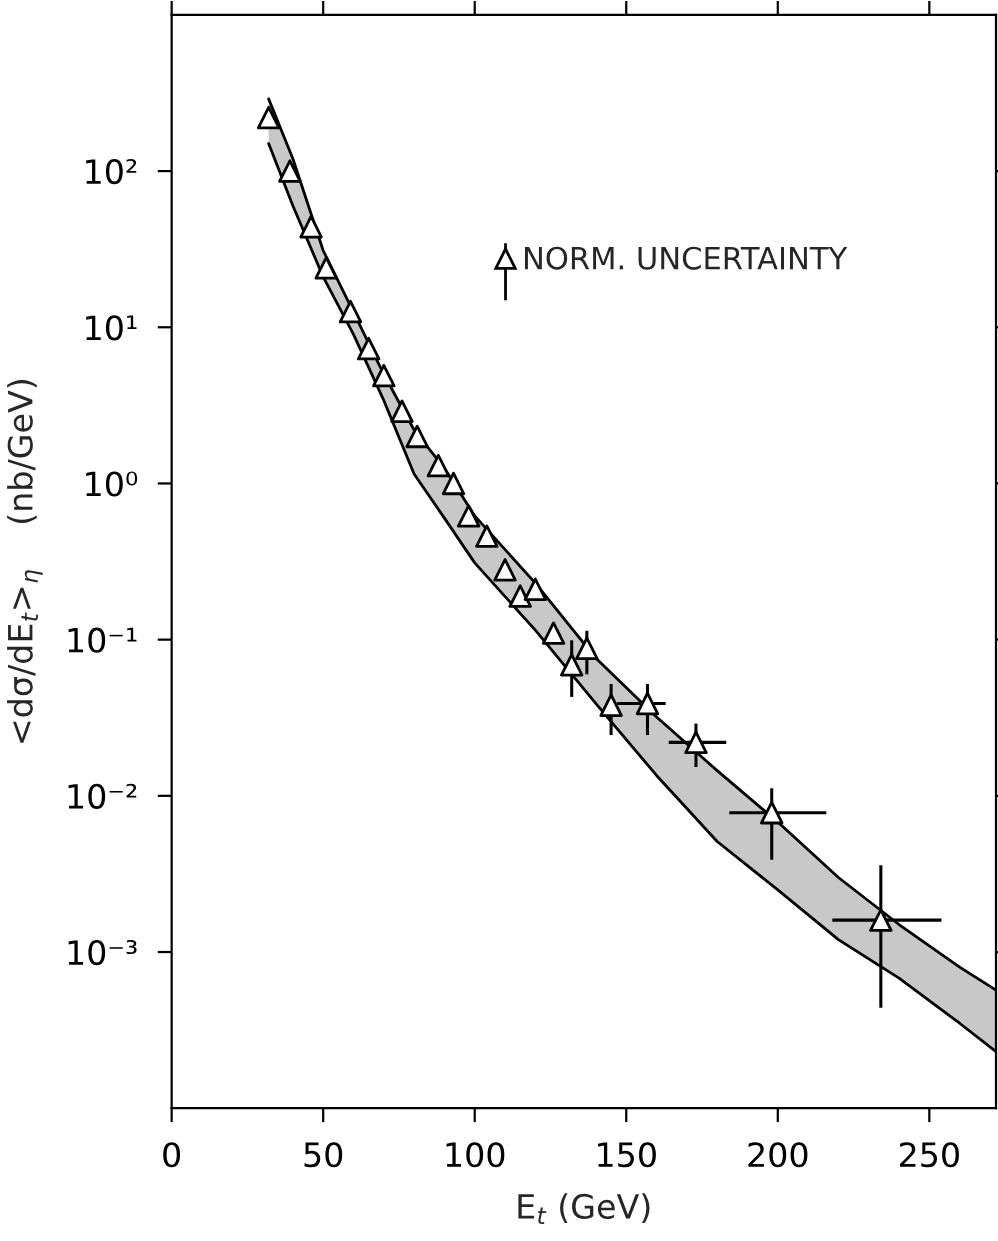 The image size is (998, 1241). What do you see at coordinates (25, 561) in the screenshot?
I see `text: <dσ/dE$_{t}$>$_{η}$ (nb/GeV)` at bounding box center [25, 561].